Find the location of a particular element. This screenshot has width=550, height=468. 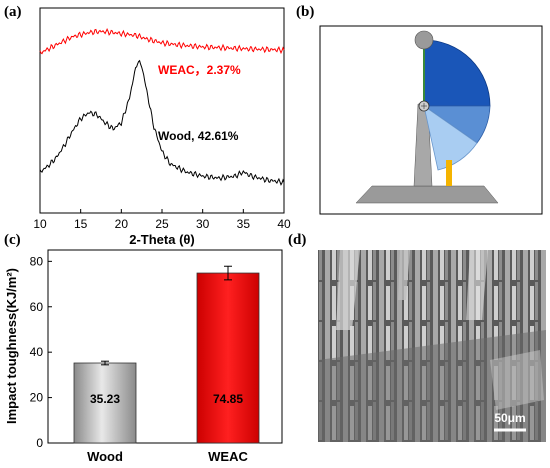

bar-wood is located at coordinates (105, 403).